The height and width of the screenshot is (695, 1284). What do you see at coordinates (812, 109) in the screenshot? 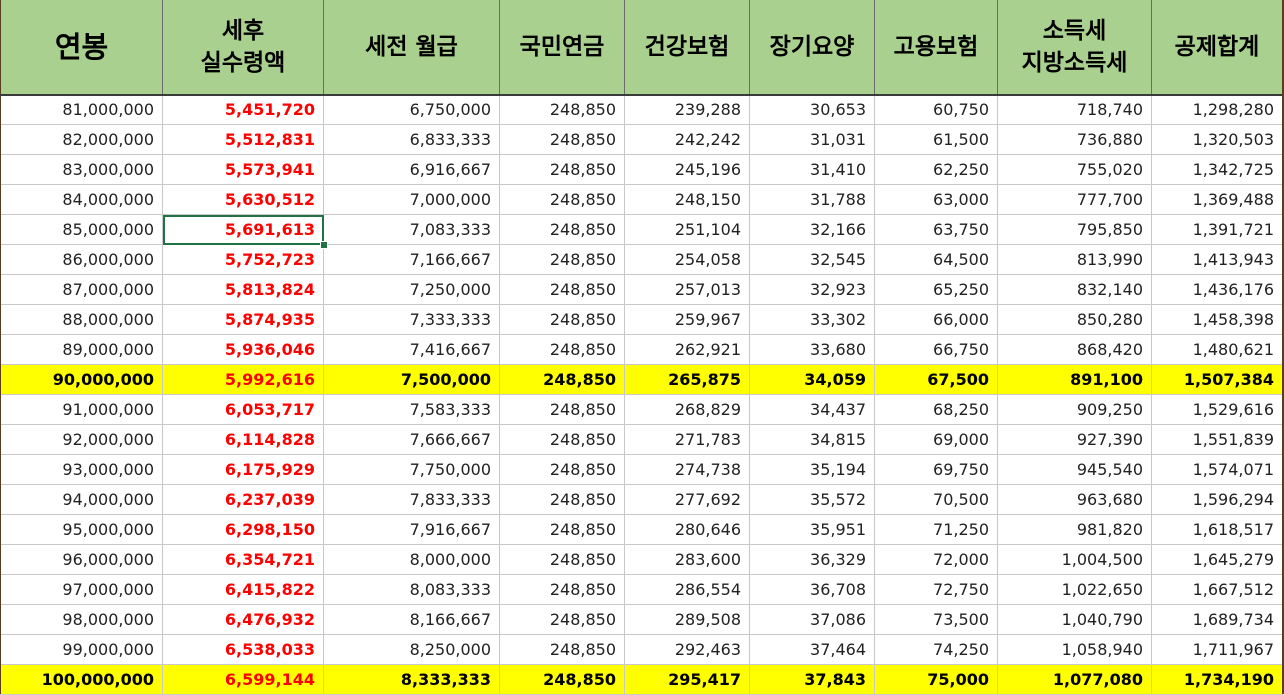
I see `table-cell: 30,653` at bounding box center [812, 109].